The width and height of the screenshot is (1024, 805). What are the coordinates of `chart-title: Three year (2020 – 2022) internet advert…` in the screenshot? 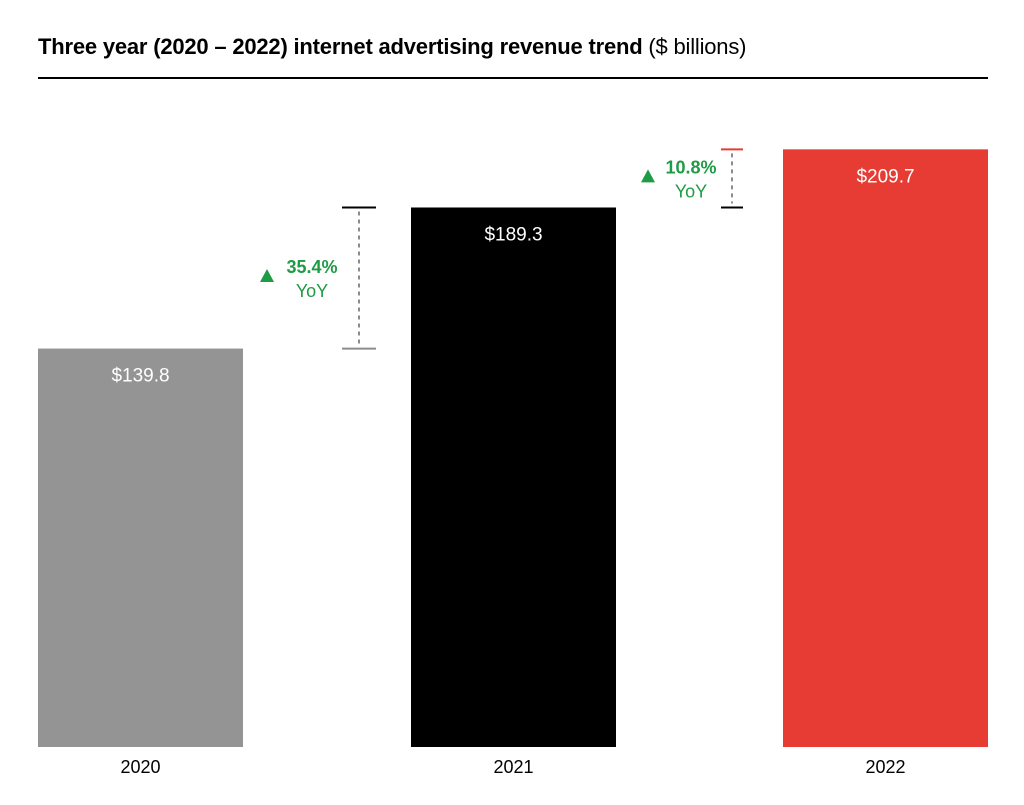 It's located at (392, 47).